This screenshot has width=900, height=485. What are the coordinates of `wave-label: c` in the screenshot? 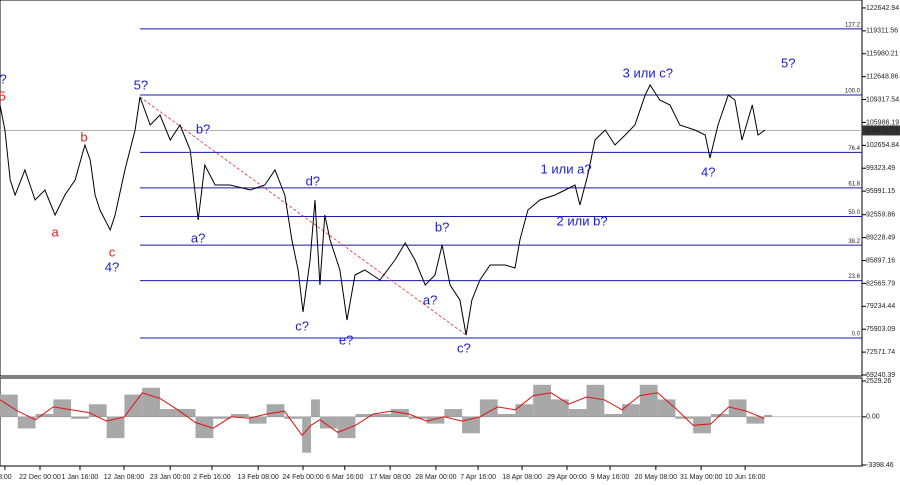 It's located at (112, 251).